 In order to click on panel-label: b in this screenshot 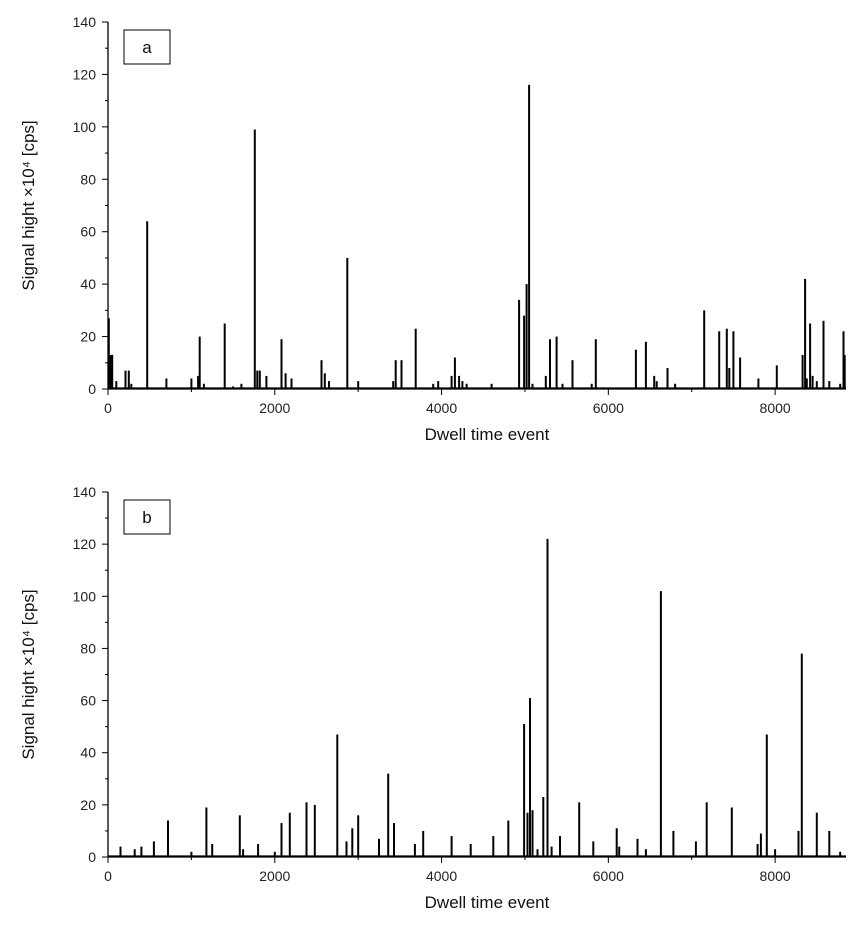, I will do `click(146, 517)`.